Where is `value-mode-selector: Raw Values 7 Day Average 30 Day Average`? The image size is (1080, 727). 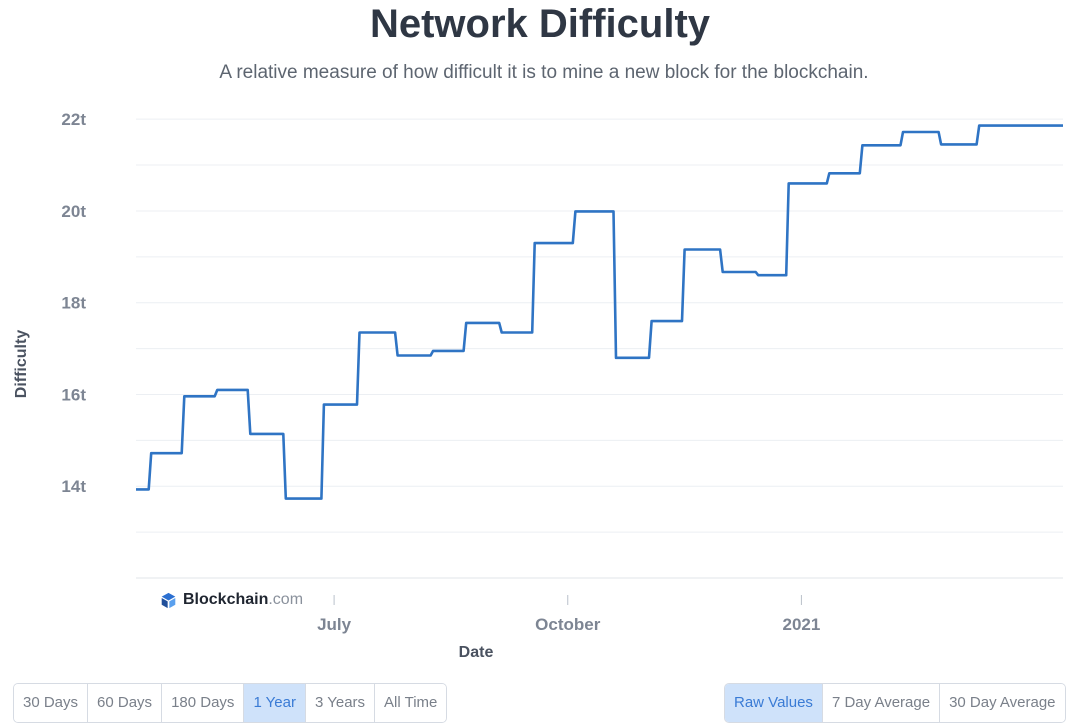 value-mode-selector: Raw Values 7 Day Average 30 Day Average is located at coordinates (895, 703).